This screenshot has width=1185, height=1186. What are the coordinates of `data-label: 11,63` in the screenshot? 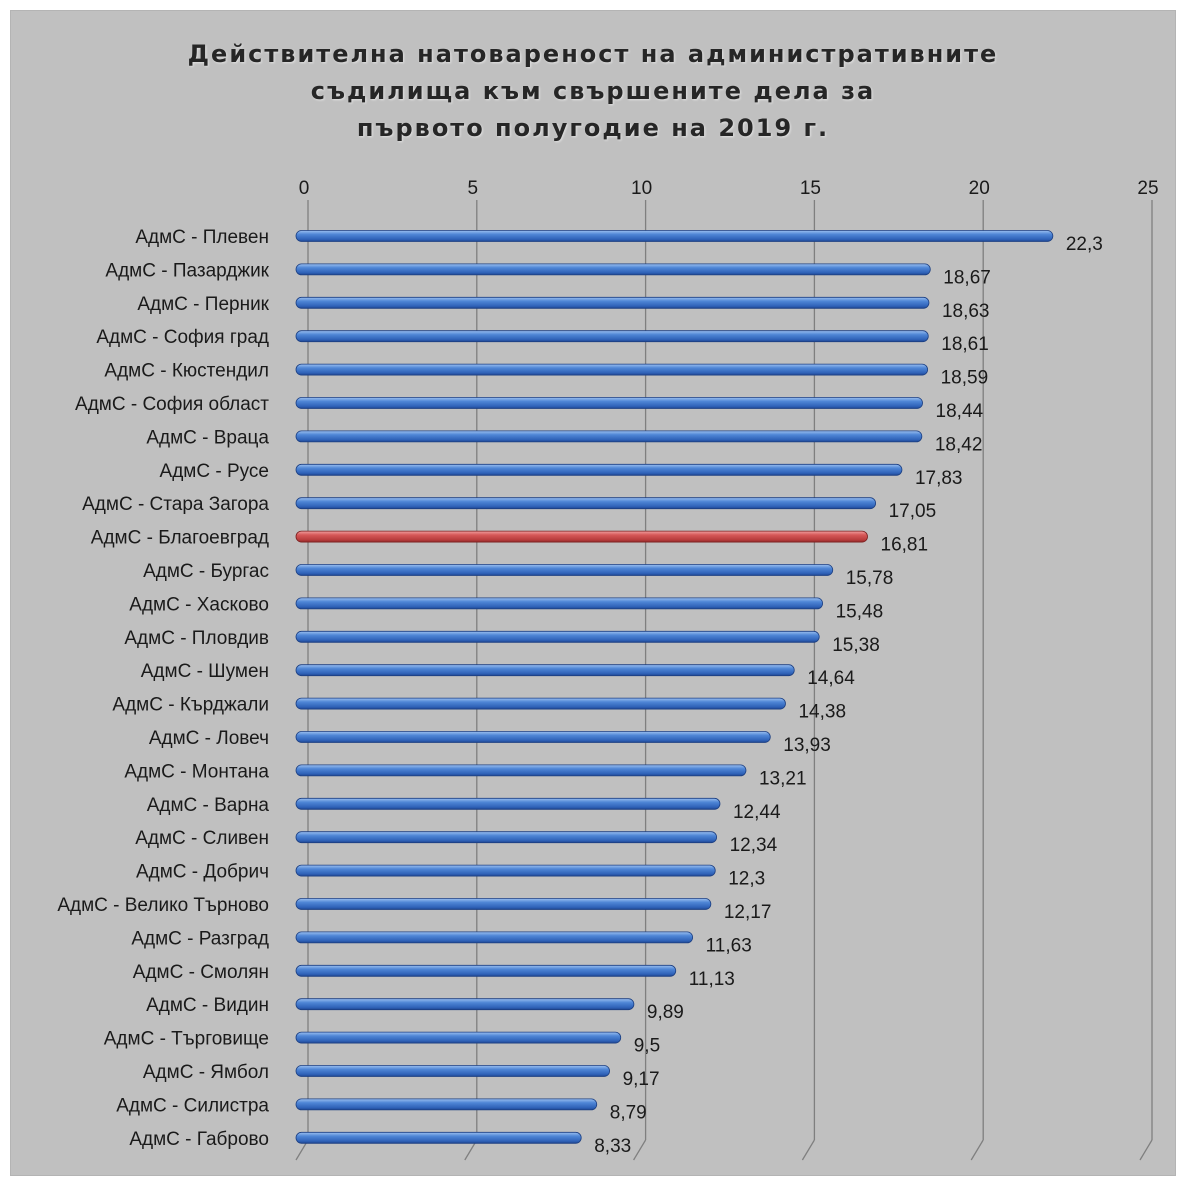 It's located at (729, 945).